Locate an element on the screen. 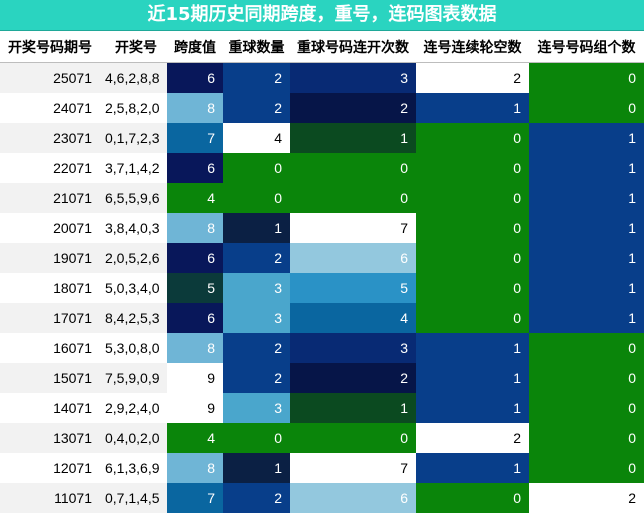 The image size is (644, 514). span-cell: 9 is located at coordinates (195, 408).